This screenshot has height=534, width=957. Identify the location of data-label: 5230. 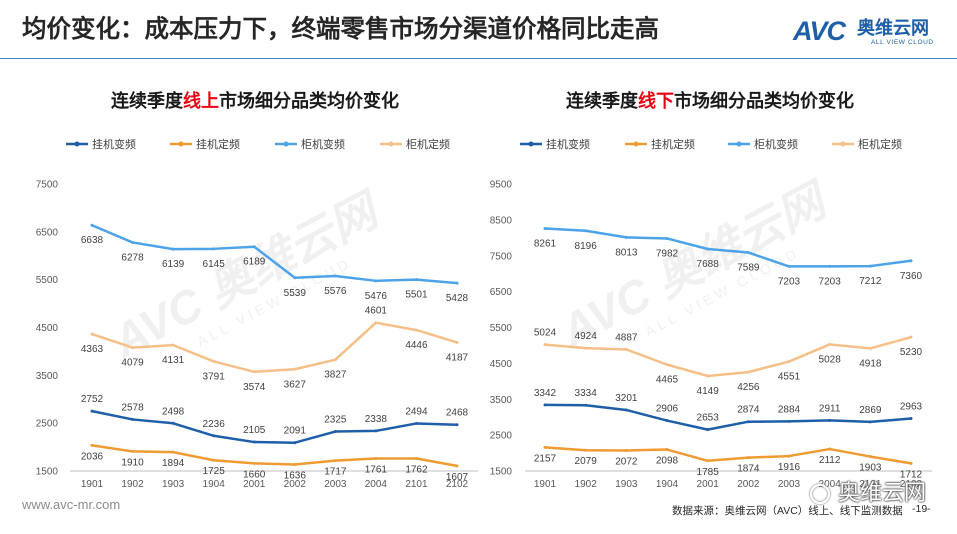
(911, 352).